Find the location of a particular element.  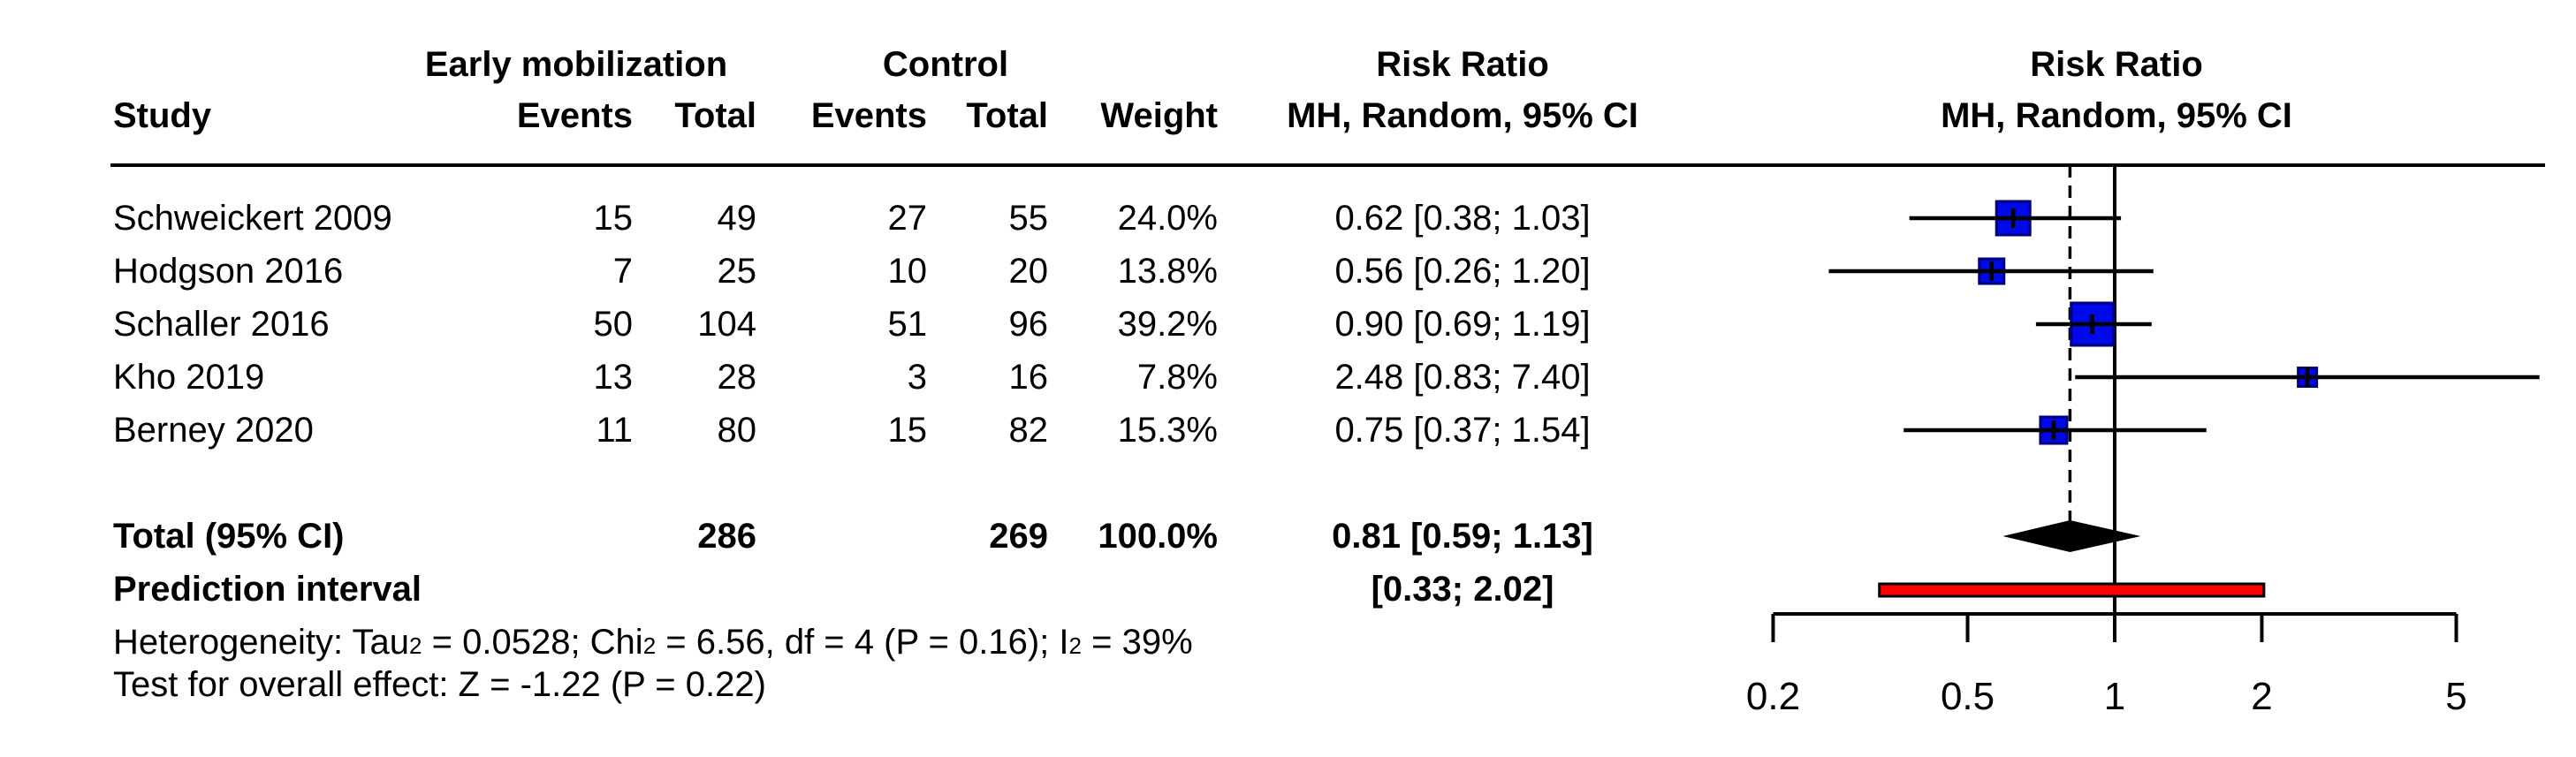

events-control-cell: 27 is located at coordinates (907, 218).